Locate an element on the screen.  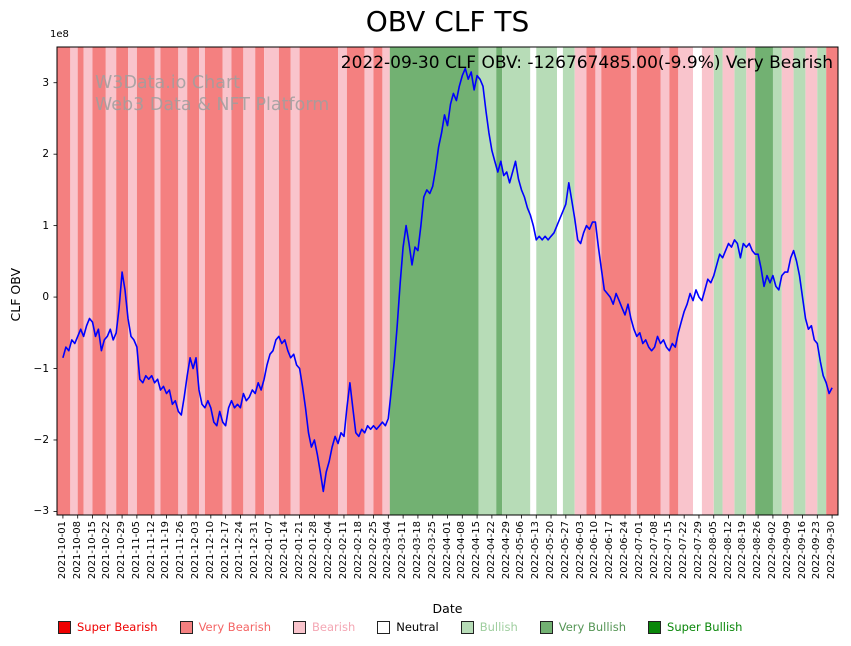
legend-item-super-bullish: Super Bullish is located at coordinates (695, 627).